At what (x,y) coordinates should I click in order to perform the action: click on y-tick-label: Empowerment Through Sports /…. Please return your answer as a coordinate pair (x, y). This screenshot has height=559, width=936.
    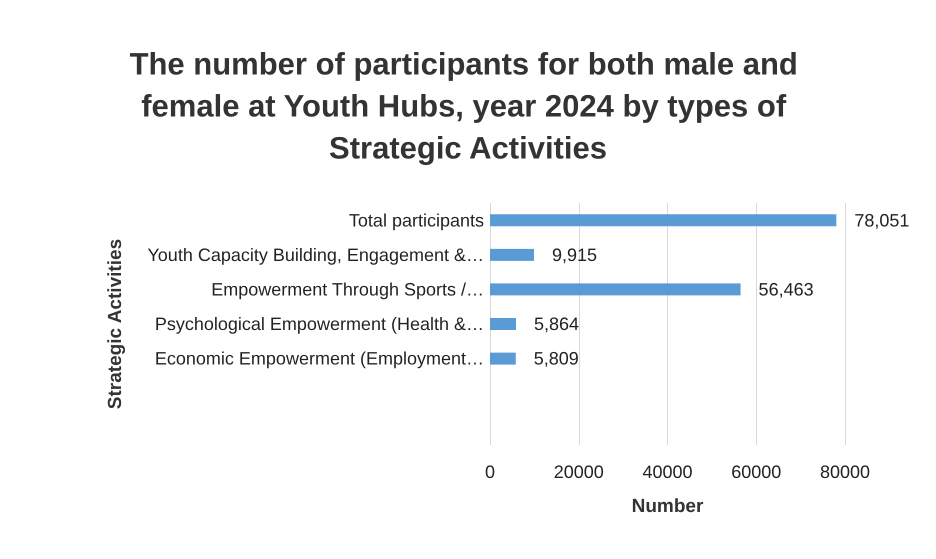
    Looking at the image, I should click on (347, 289).